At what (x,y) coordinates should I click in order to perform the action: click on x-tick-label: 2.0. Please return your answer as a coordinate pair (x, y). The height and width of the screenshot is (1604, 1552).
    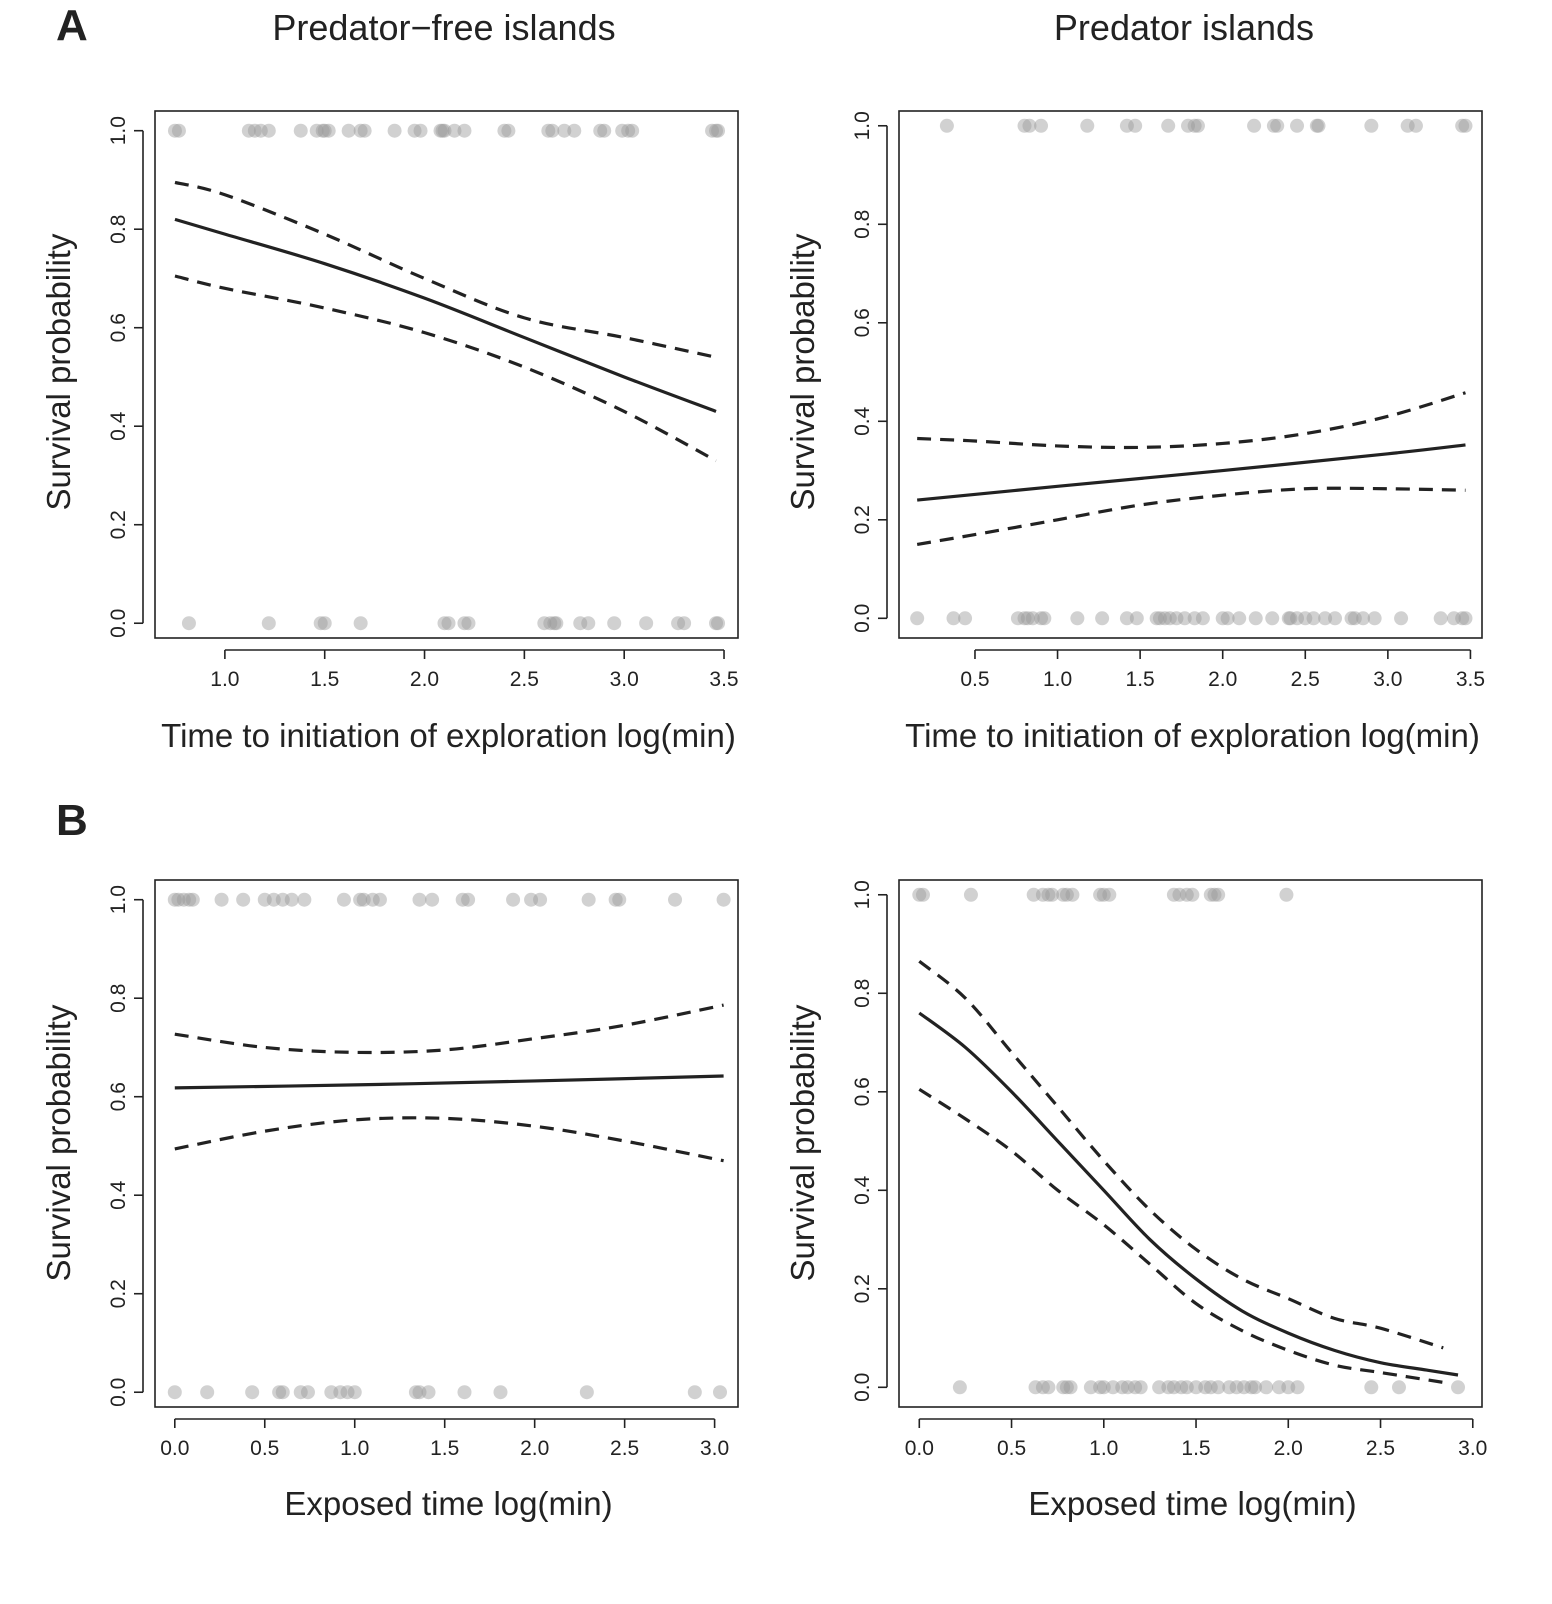
    Looking at the image, I should click on (1222, 679).